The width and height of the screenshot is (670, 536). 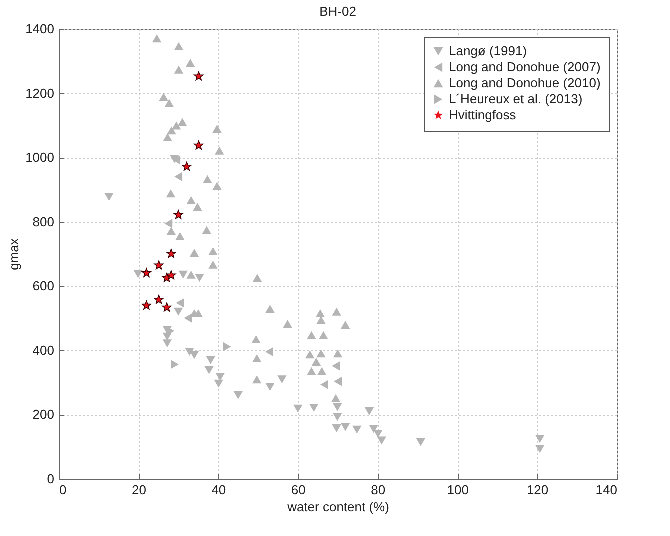 What do you see at coordinates (40, 93) in the screenshot?
I see `y-tick-label: 1200` at bounding box center [40, 93].